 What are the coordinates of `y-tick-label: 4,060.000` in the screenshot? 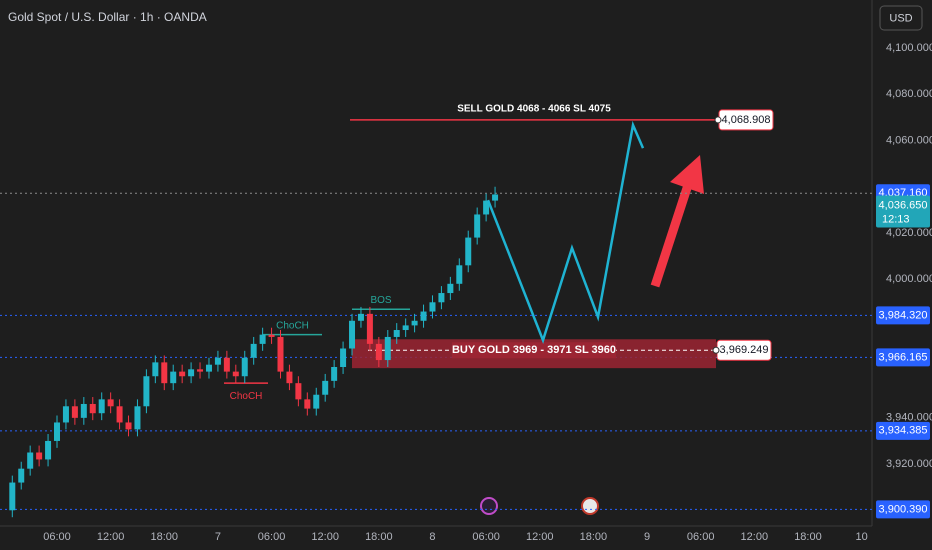 It's located at (909, 140).